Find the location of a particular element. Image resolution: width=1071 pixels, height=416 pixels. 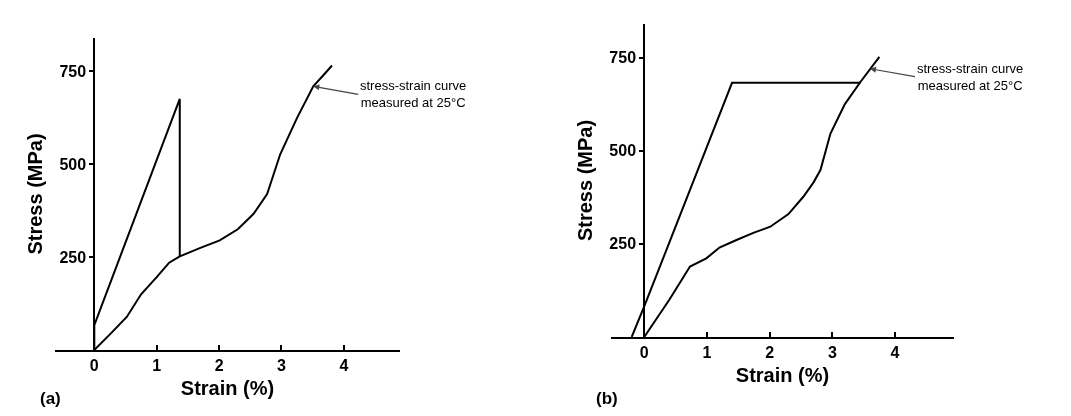

text: (a) is located at coordinates (50, 398).